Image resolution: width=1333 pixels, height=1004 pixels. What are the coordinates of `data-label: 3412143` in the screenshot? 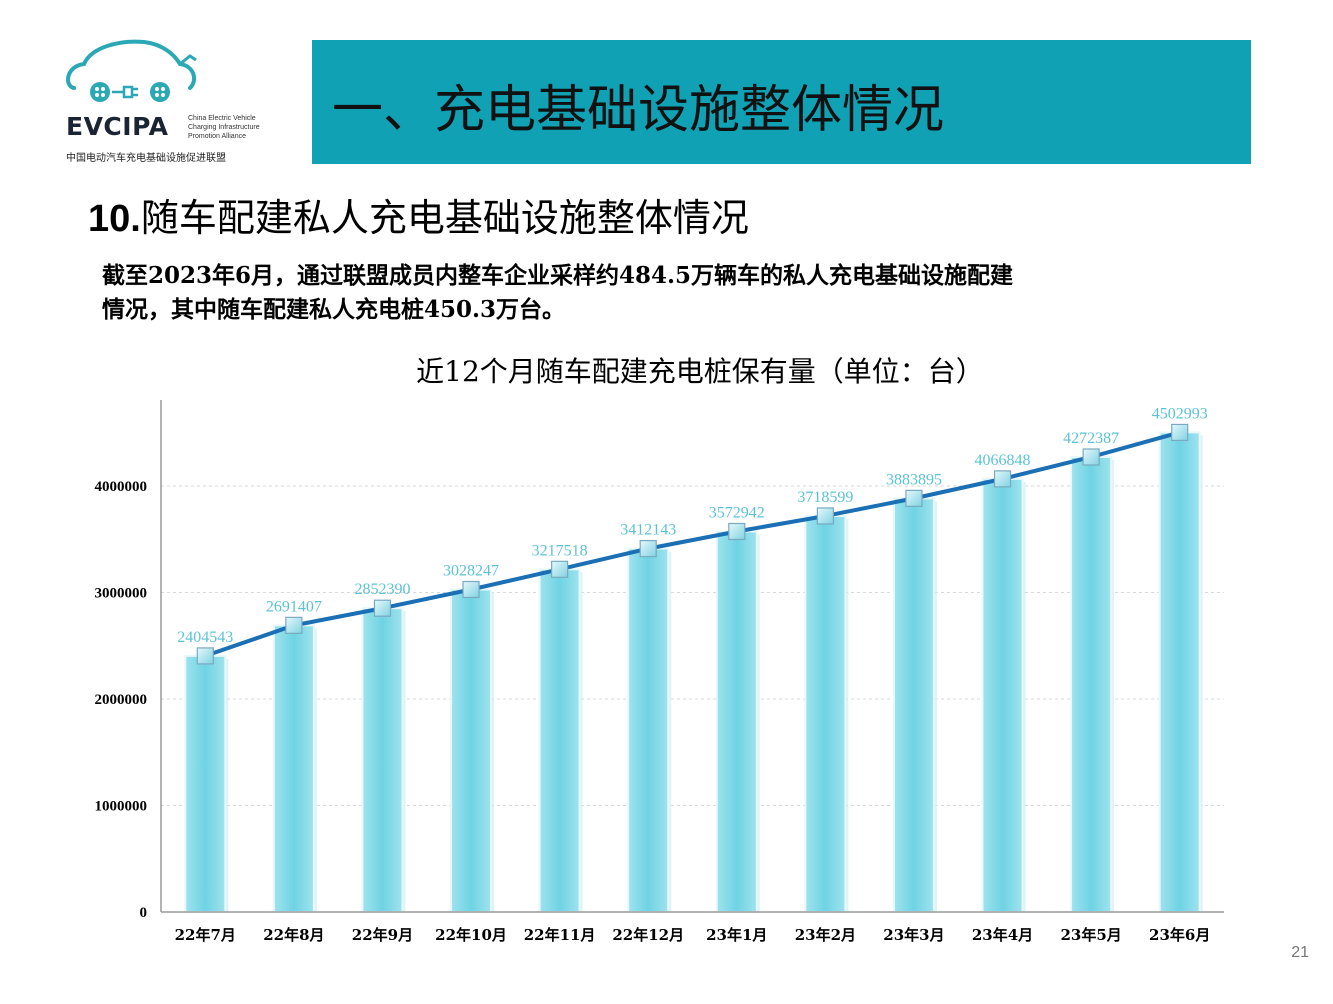 It's located at (648, 530).